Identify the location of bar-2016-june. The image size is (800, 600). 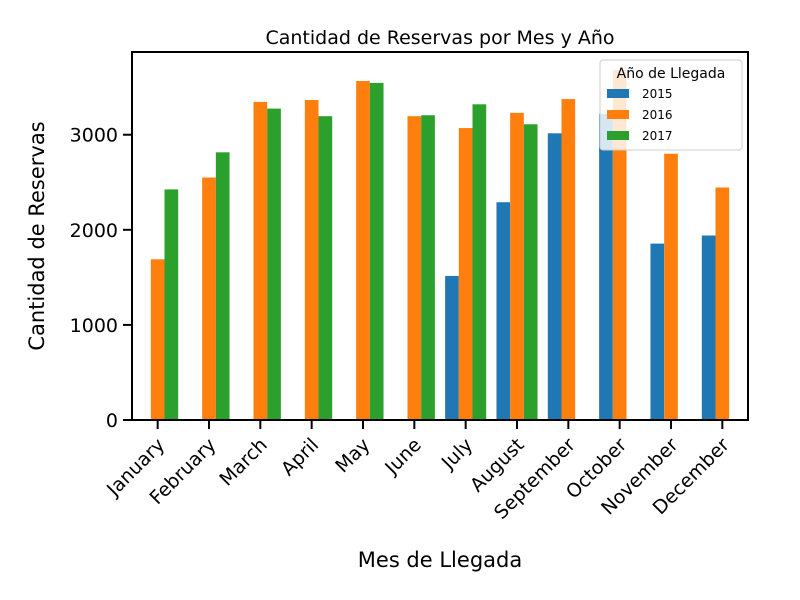
(414, 268).